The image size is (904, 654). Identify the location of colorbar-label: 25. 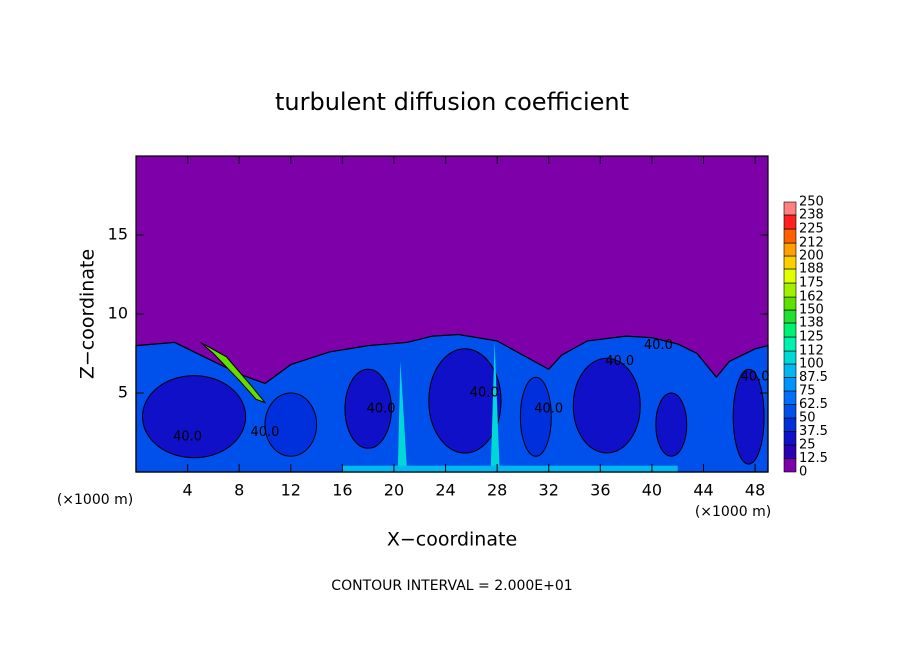
(807, 445).